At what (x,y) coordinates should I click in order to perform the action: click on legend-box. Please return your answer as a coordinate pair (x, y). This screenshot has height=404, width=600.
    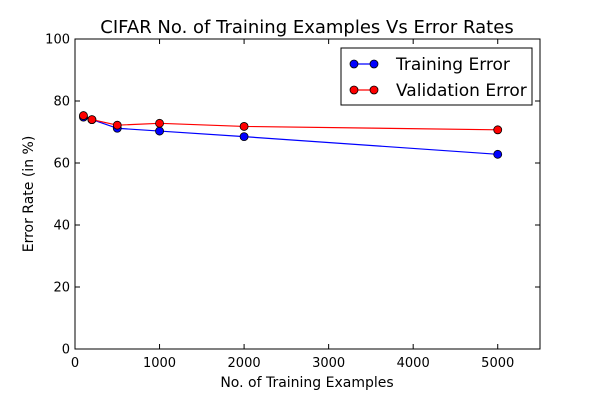
    Looking at the image, I should click on (436, 76).